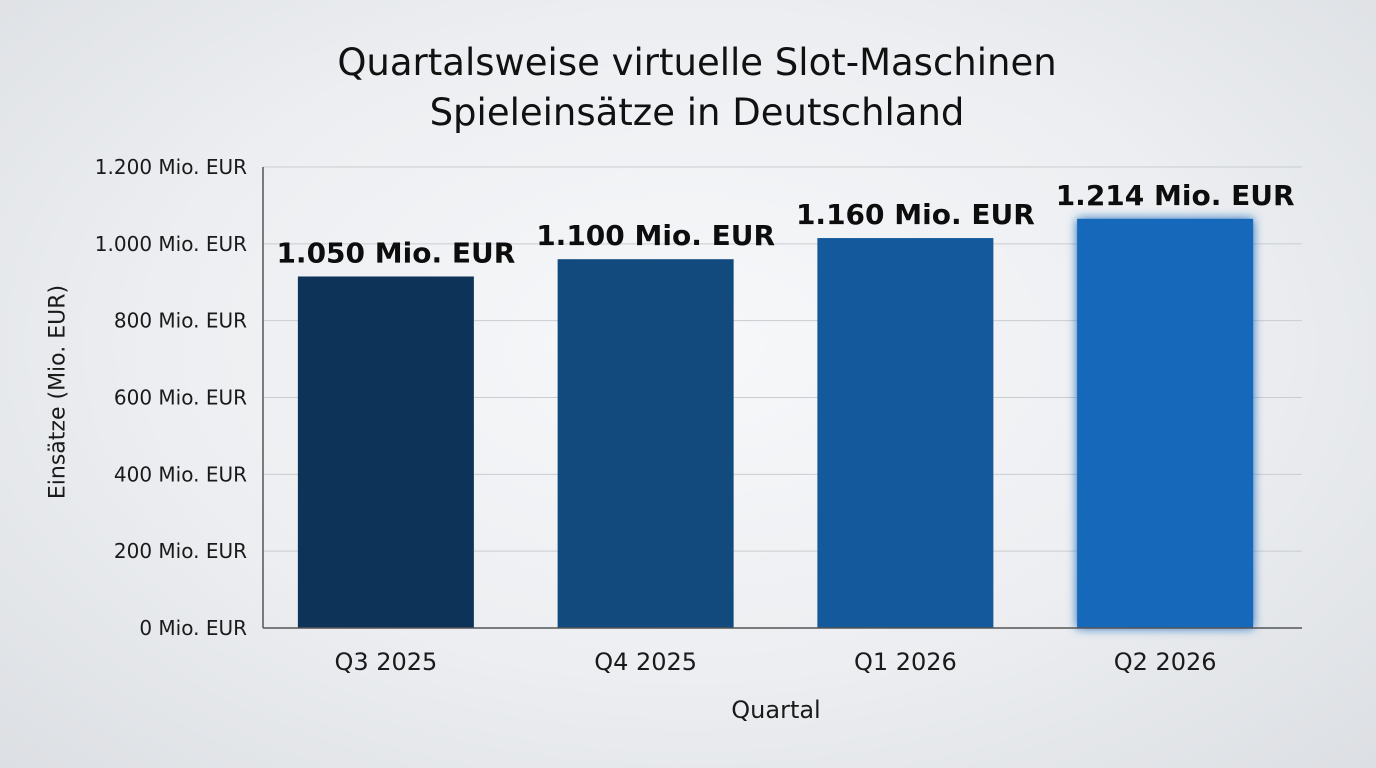 This screenshot has width=1376, height=768. What do you see at coordinates (1175, 195) in the screenshot?
I see `data-label: 1.214 Mio. EUR` at bounding box center [1175, 195].